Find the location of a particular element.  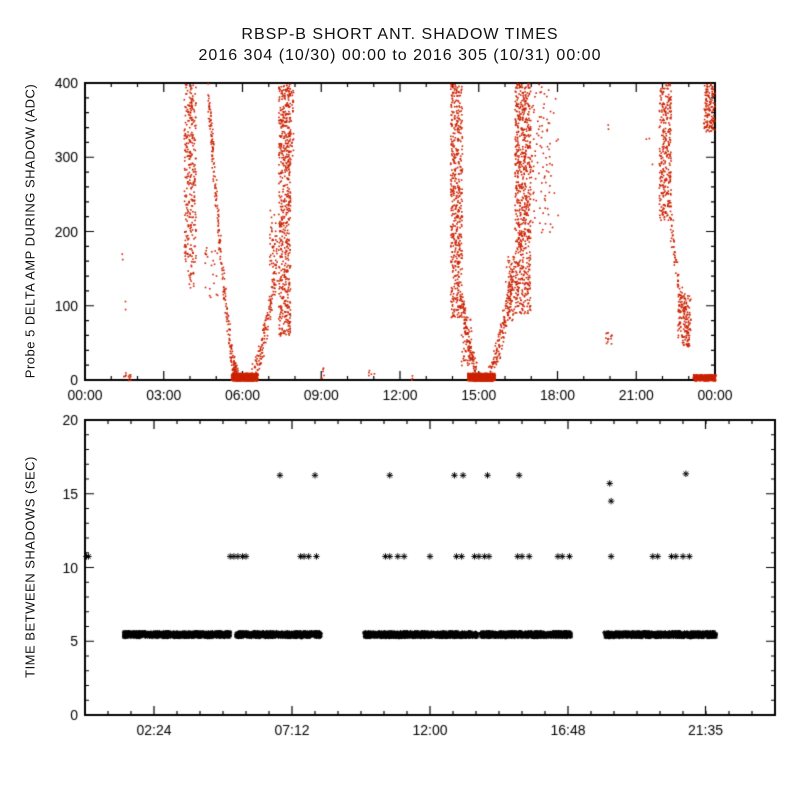

top-y-axis-label: Probe 5 DELTA AMP DURING SHADOW (ADC) is located at coordinates (30, 231).